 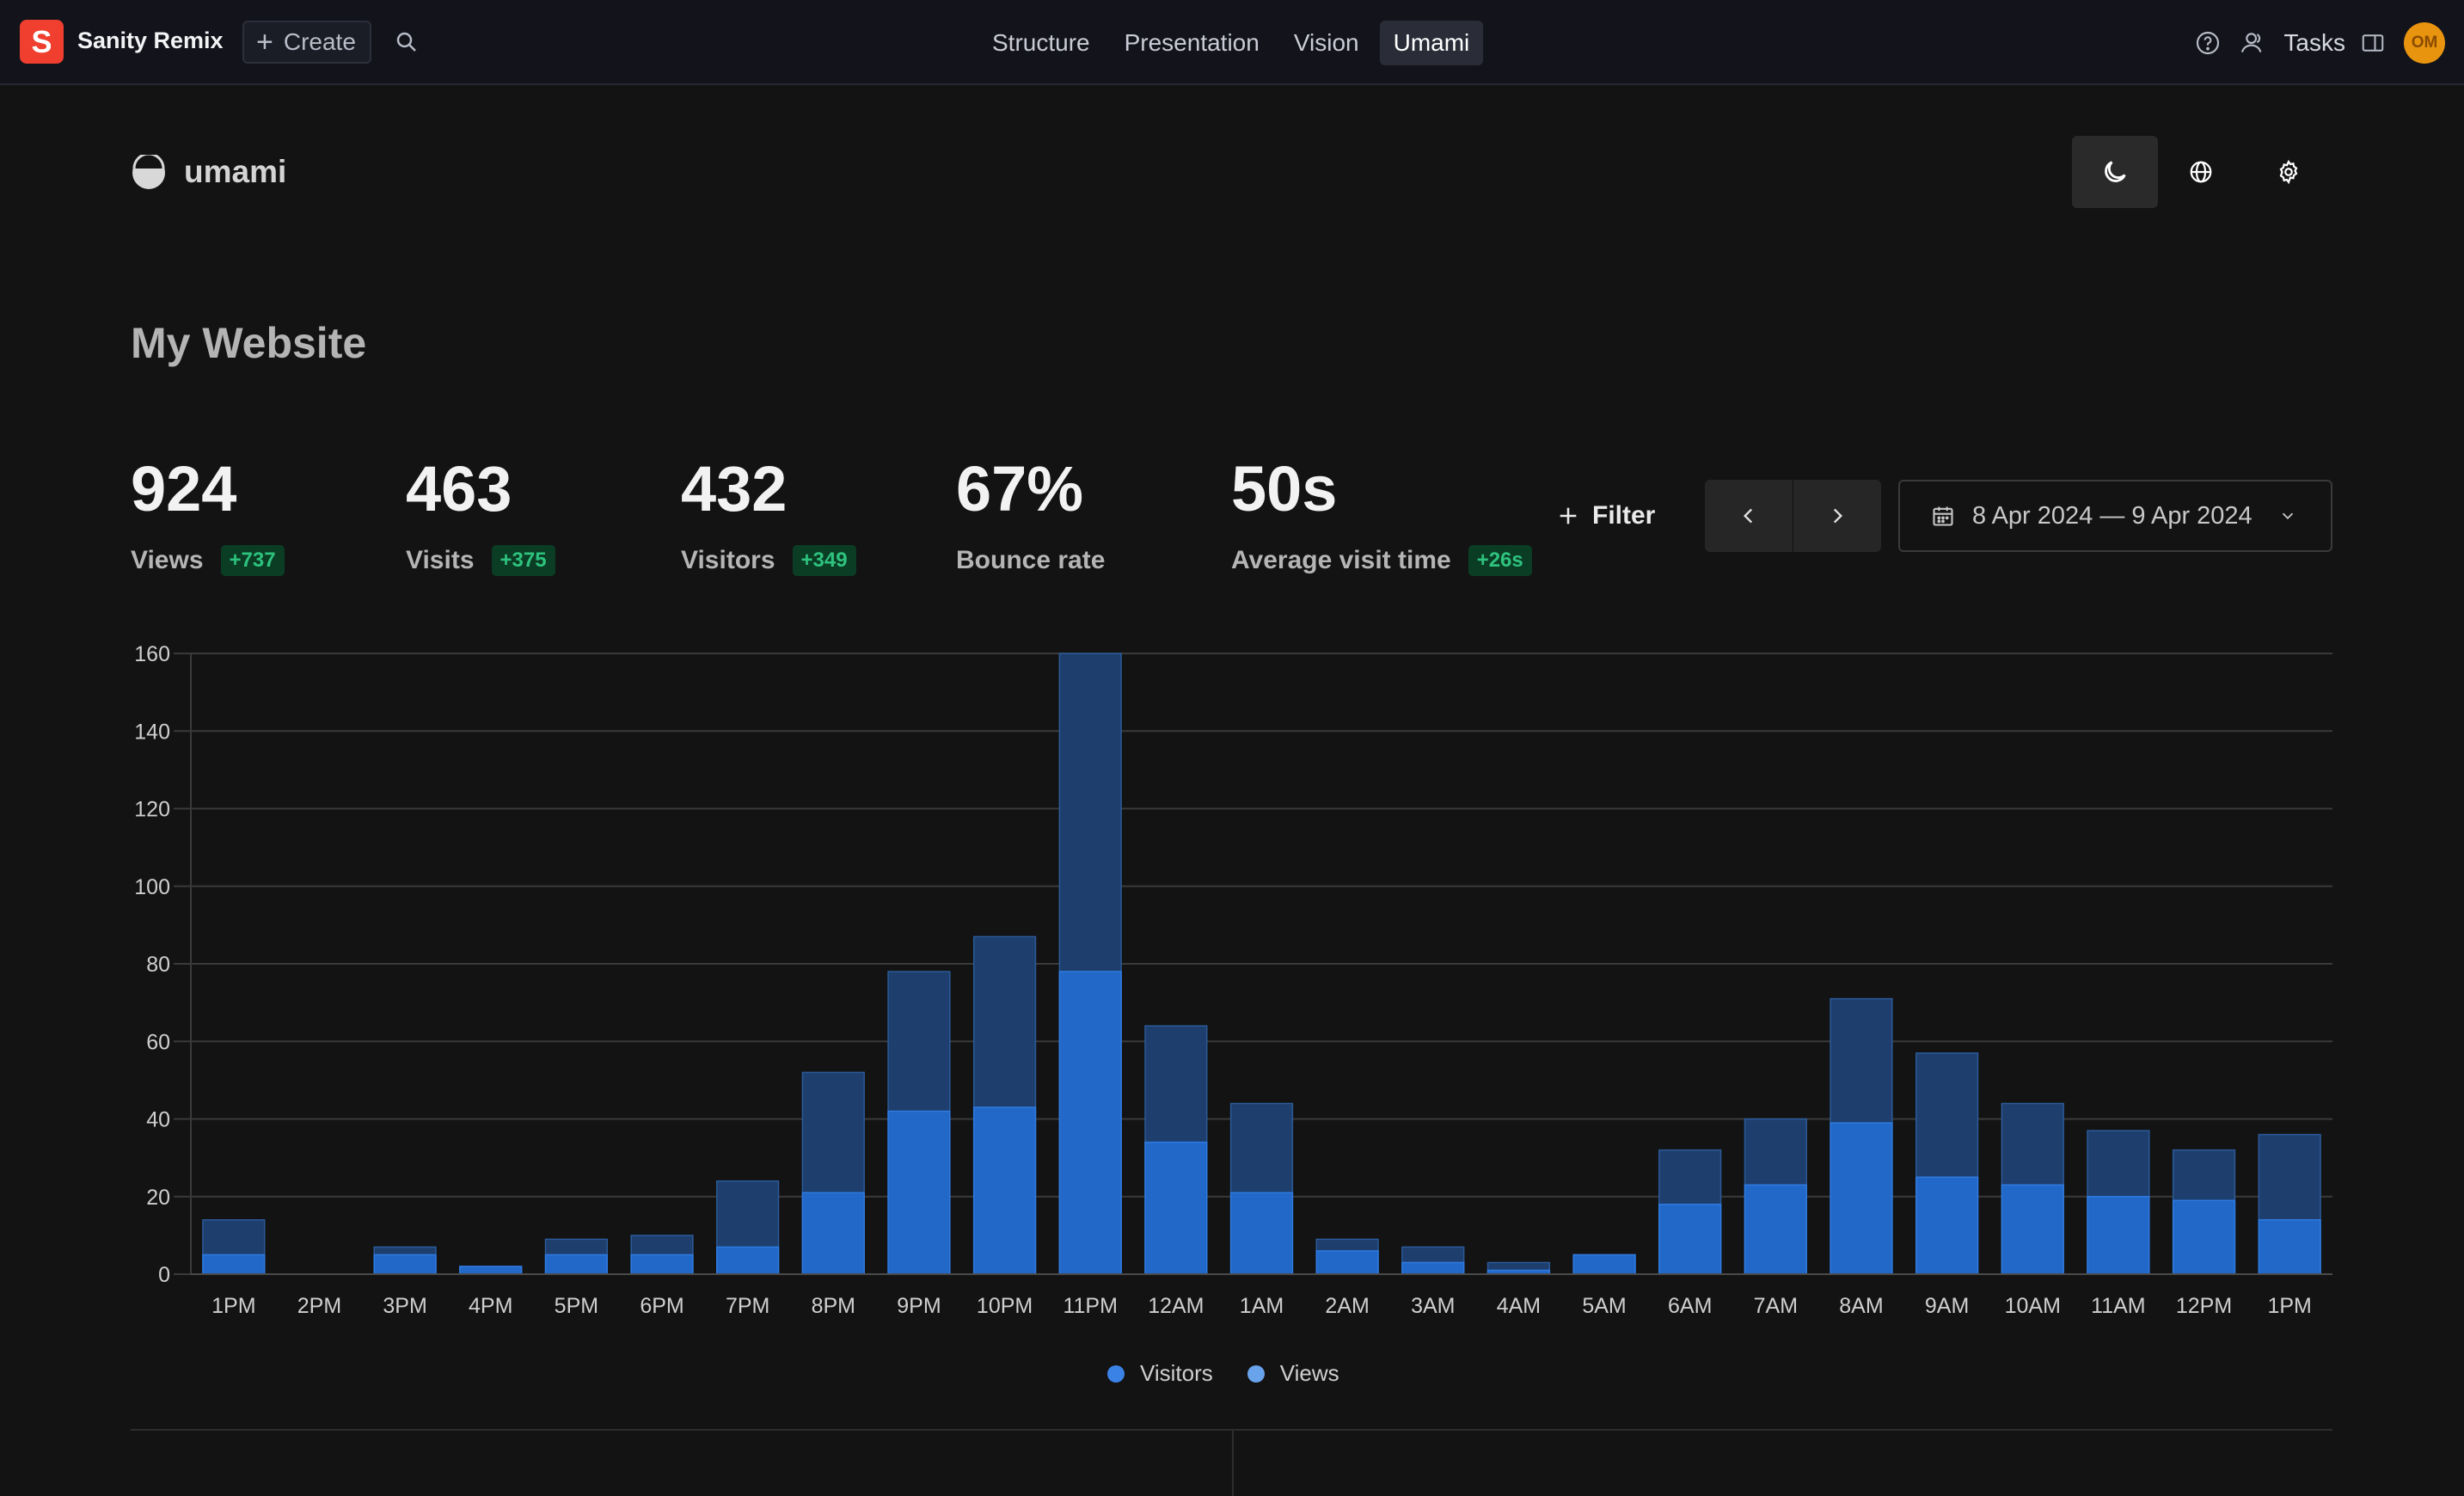 I want to click on x-tick-label: 4PM, so click(x=490, y=1306).